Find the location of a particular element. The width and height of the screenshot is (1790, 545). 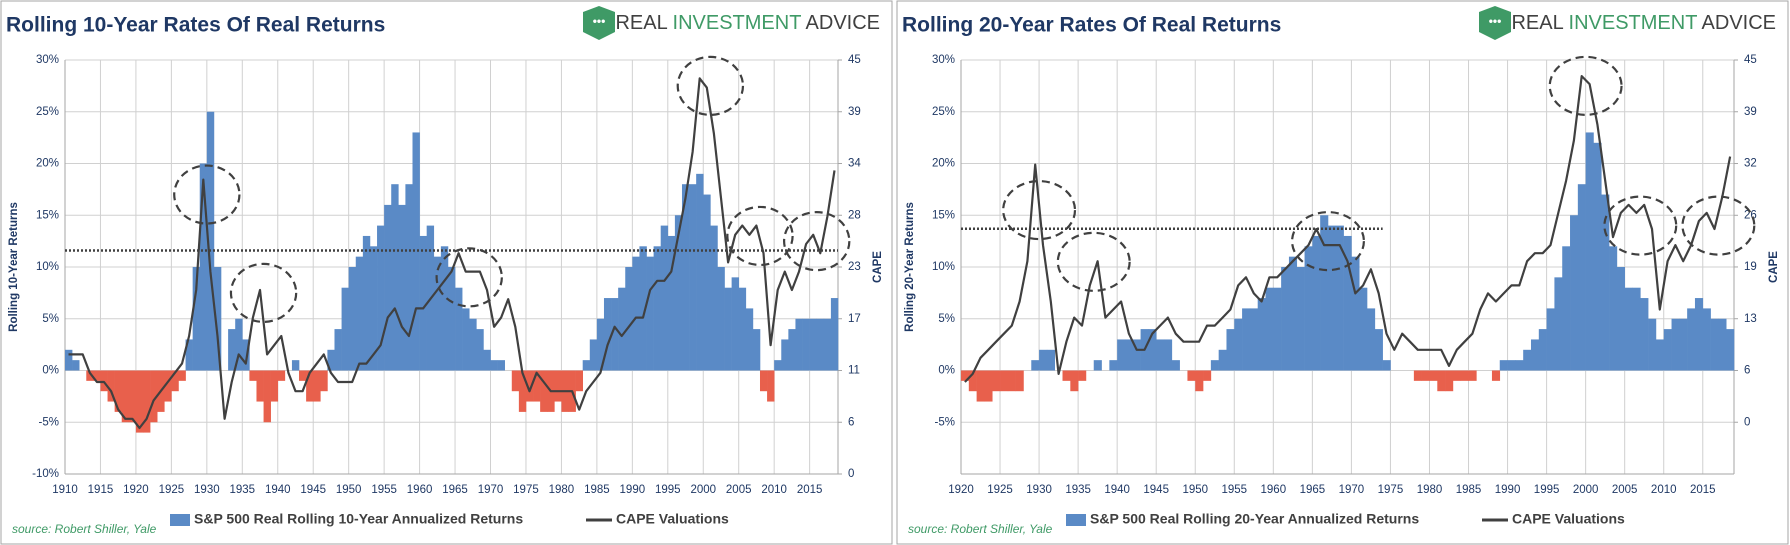

y2-tick-label: 34 is located at coordinates (854, 164).